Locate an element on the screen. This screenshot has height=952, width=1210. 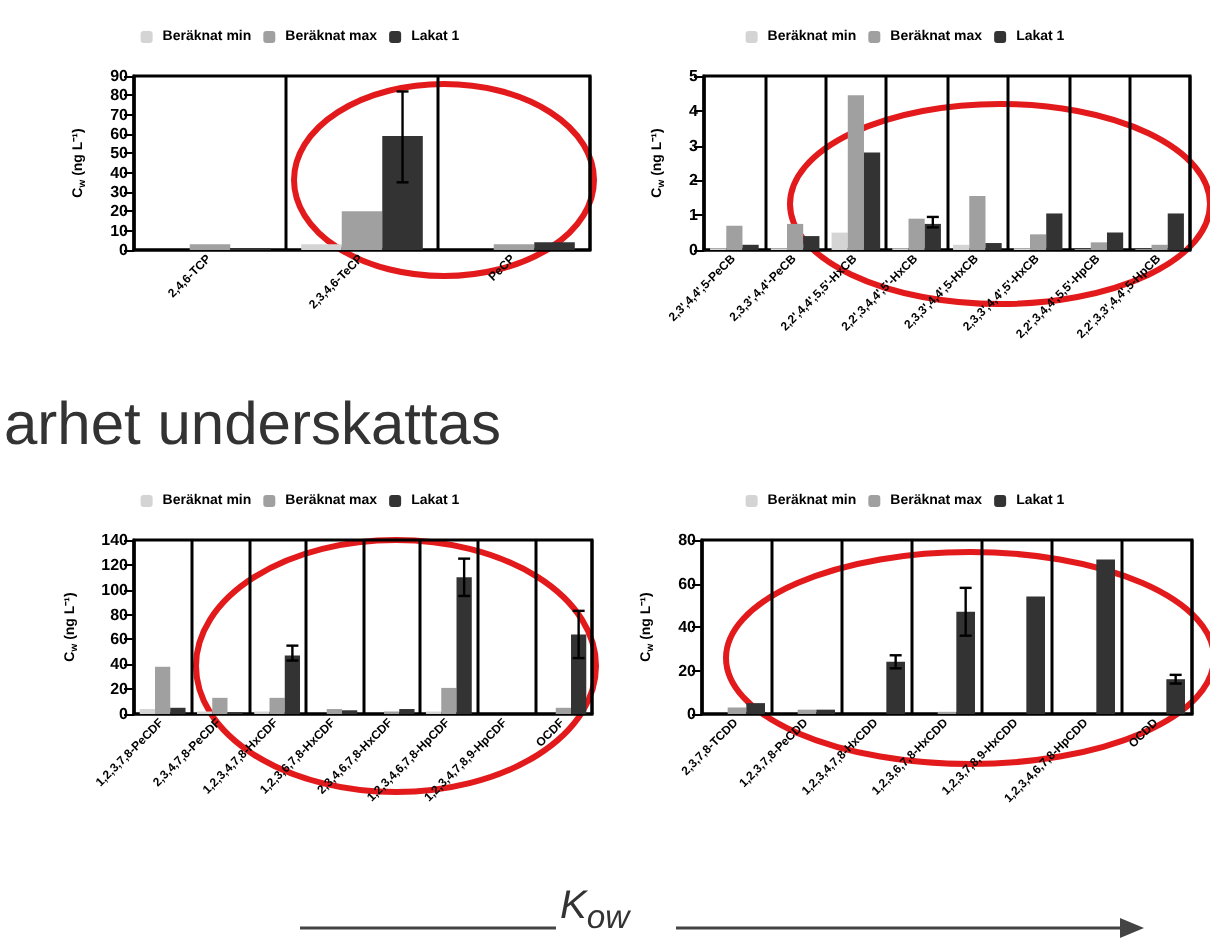
text: K$_{ow}$ is located at coordinates (595, 911).